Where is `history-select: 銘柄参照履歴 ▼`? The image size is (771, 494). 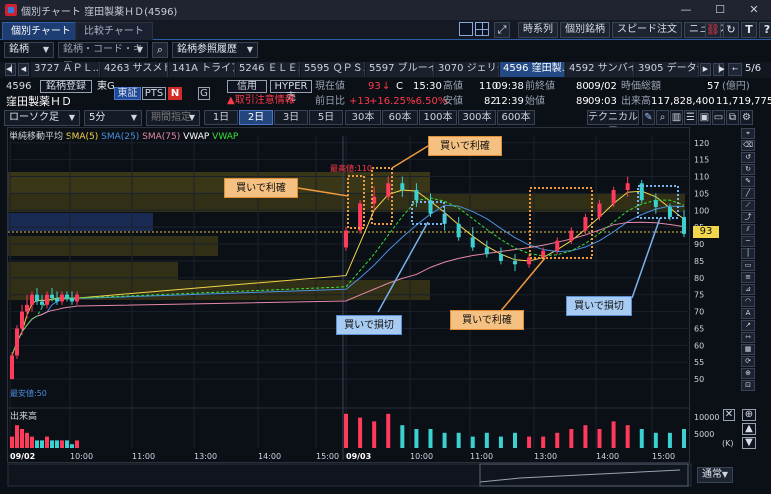
history-select: 銘柄参照履歴 ▼ is located at coordinates (215, 50).